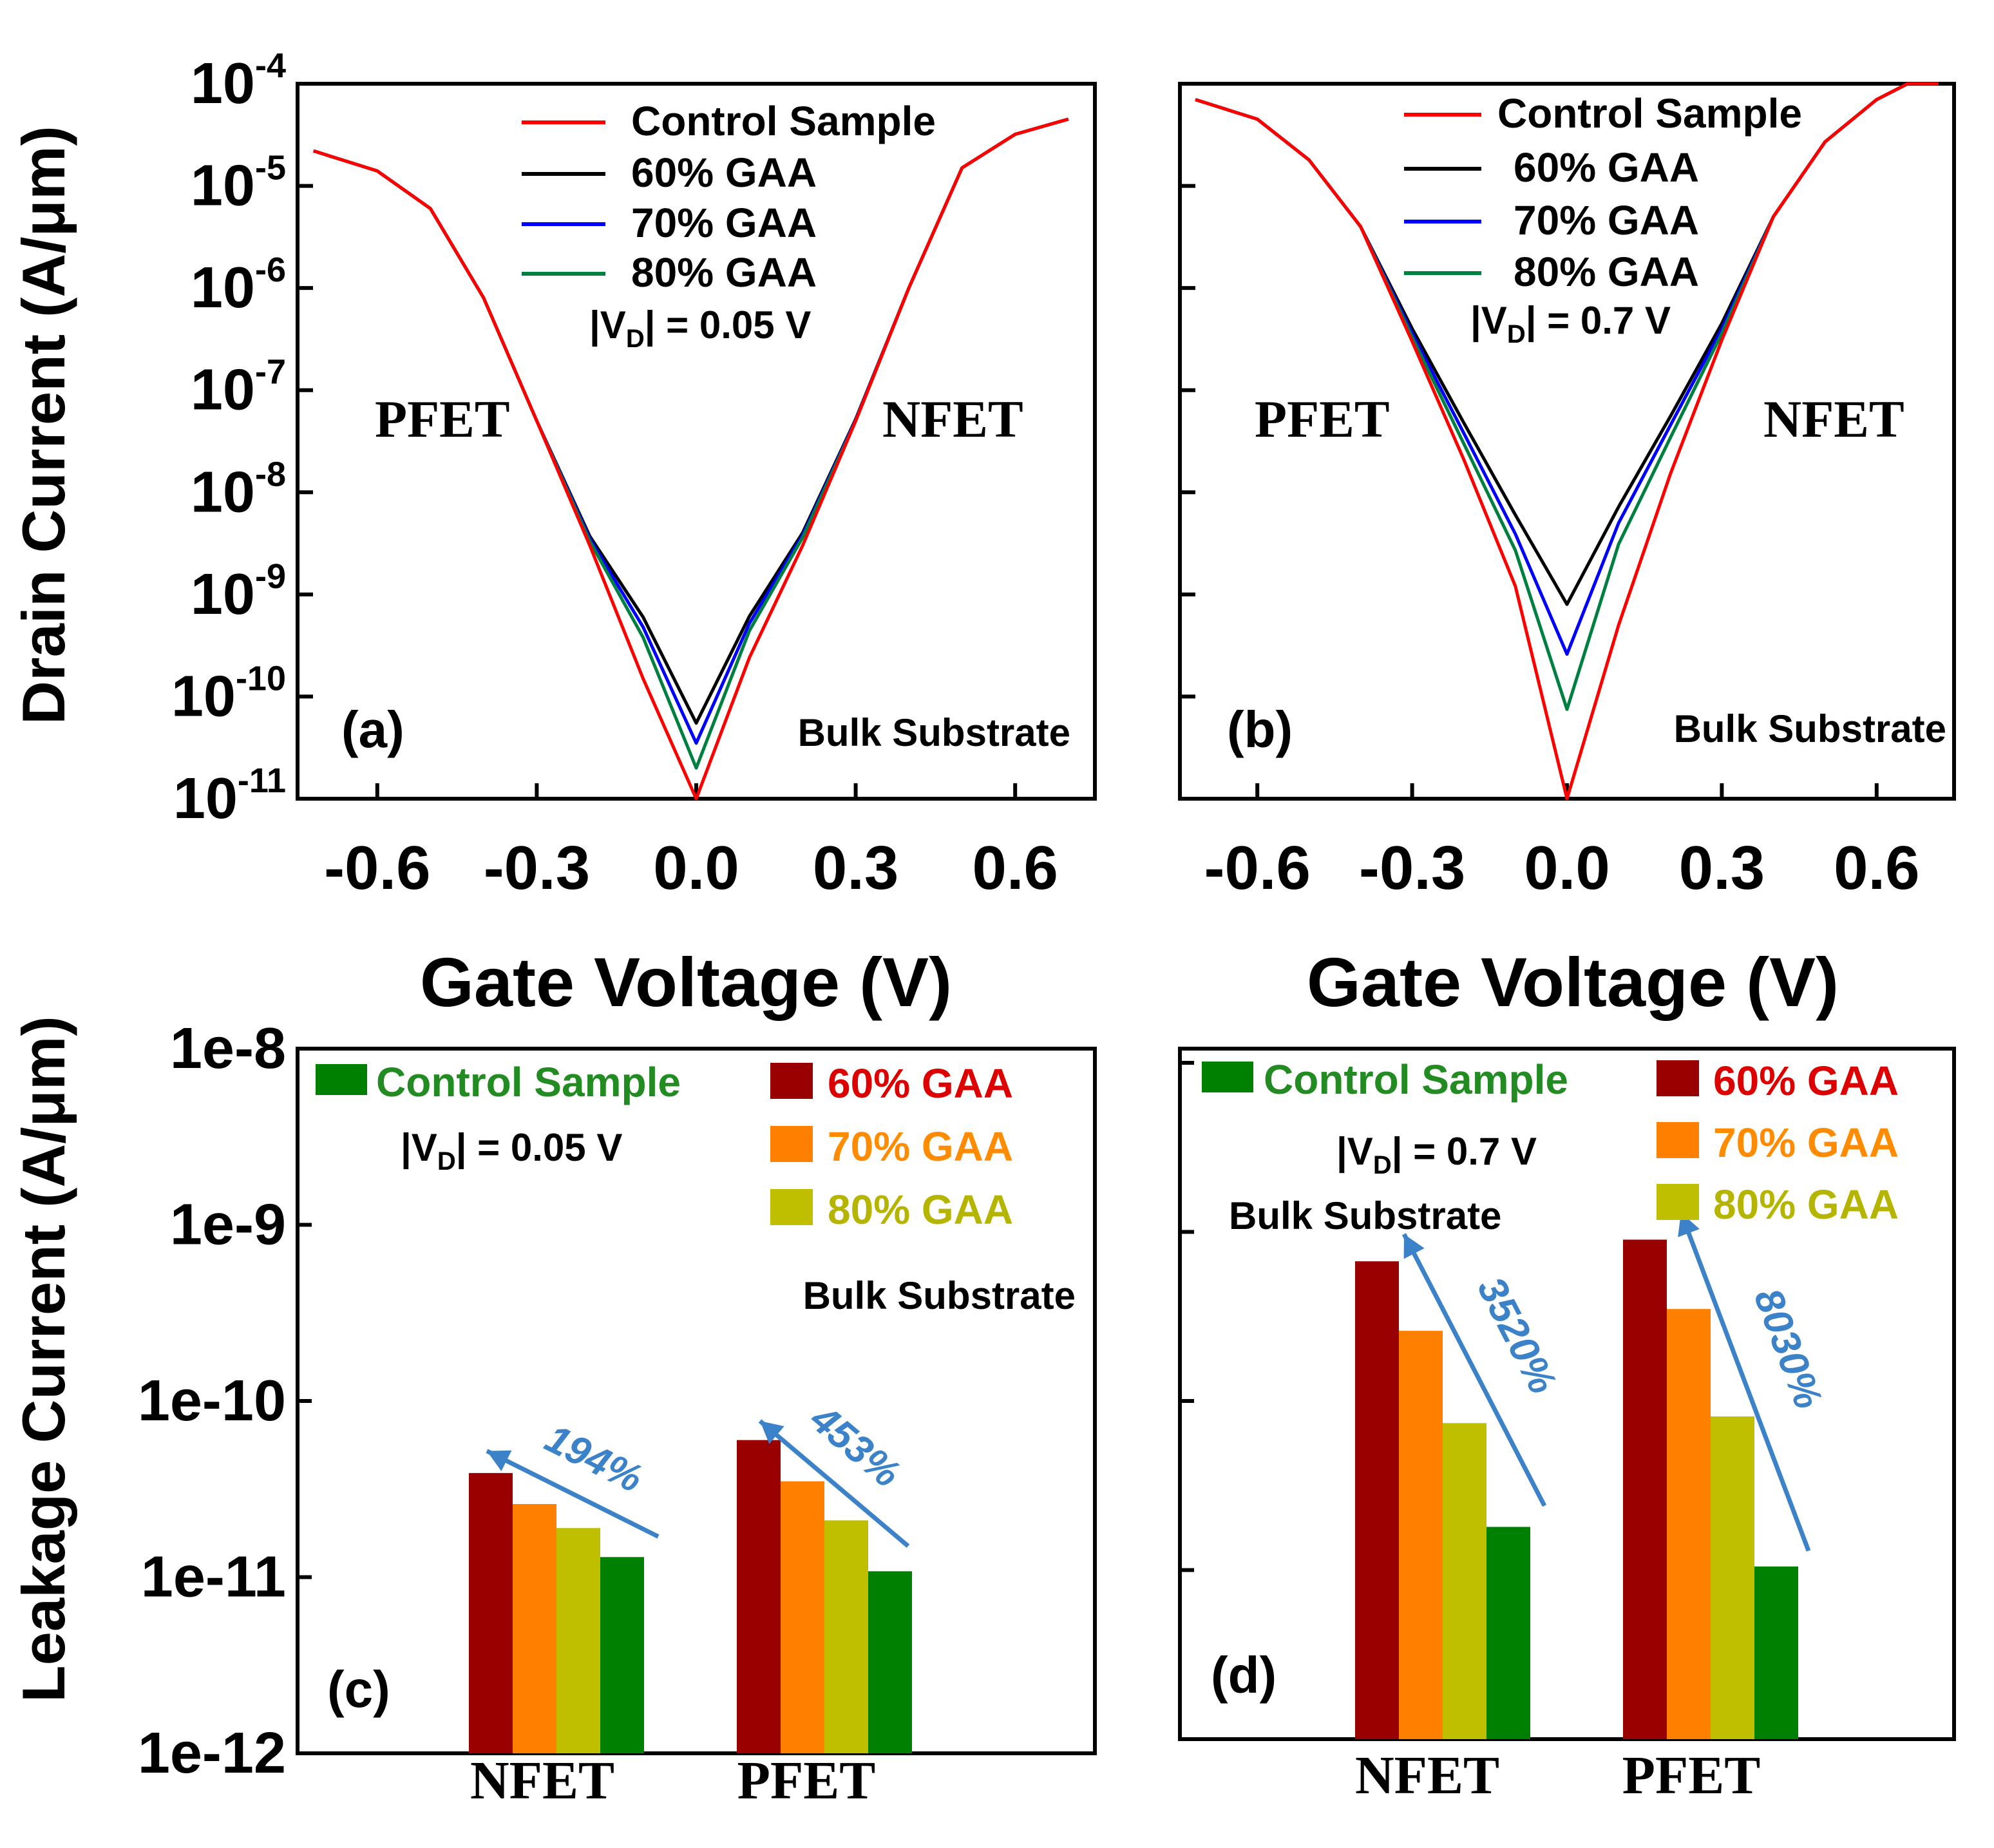 Image resolution: width=1994 pixels, height=1848 pixels. What do you see at coordinates (700, 328) in the screenshot?
I see `condition-label-a: |VD| = 0.05 V` at bounding box center [700, 328].